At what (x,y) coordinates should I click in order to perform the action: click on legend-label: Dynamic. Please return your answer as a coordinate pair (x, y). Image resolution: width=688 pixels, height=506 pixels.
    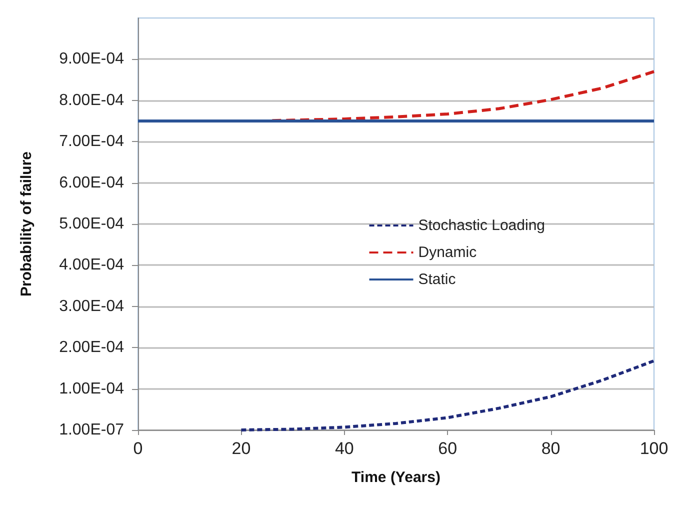
    Looking at the image, I should click on (448, 252).